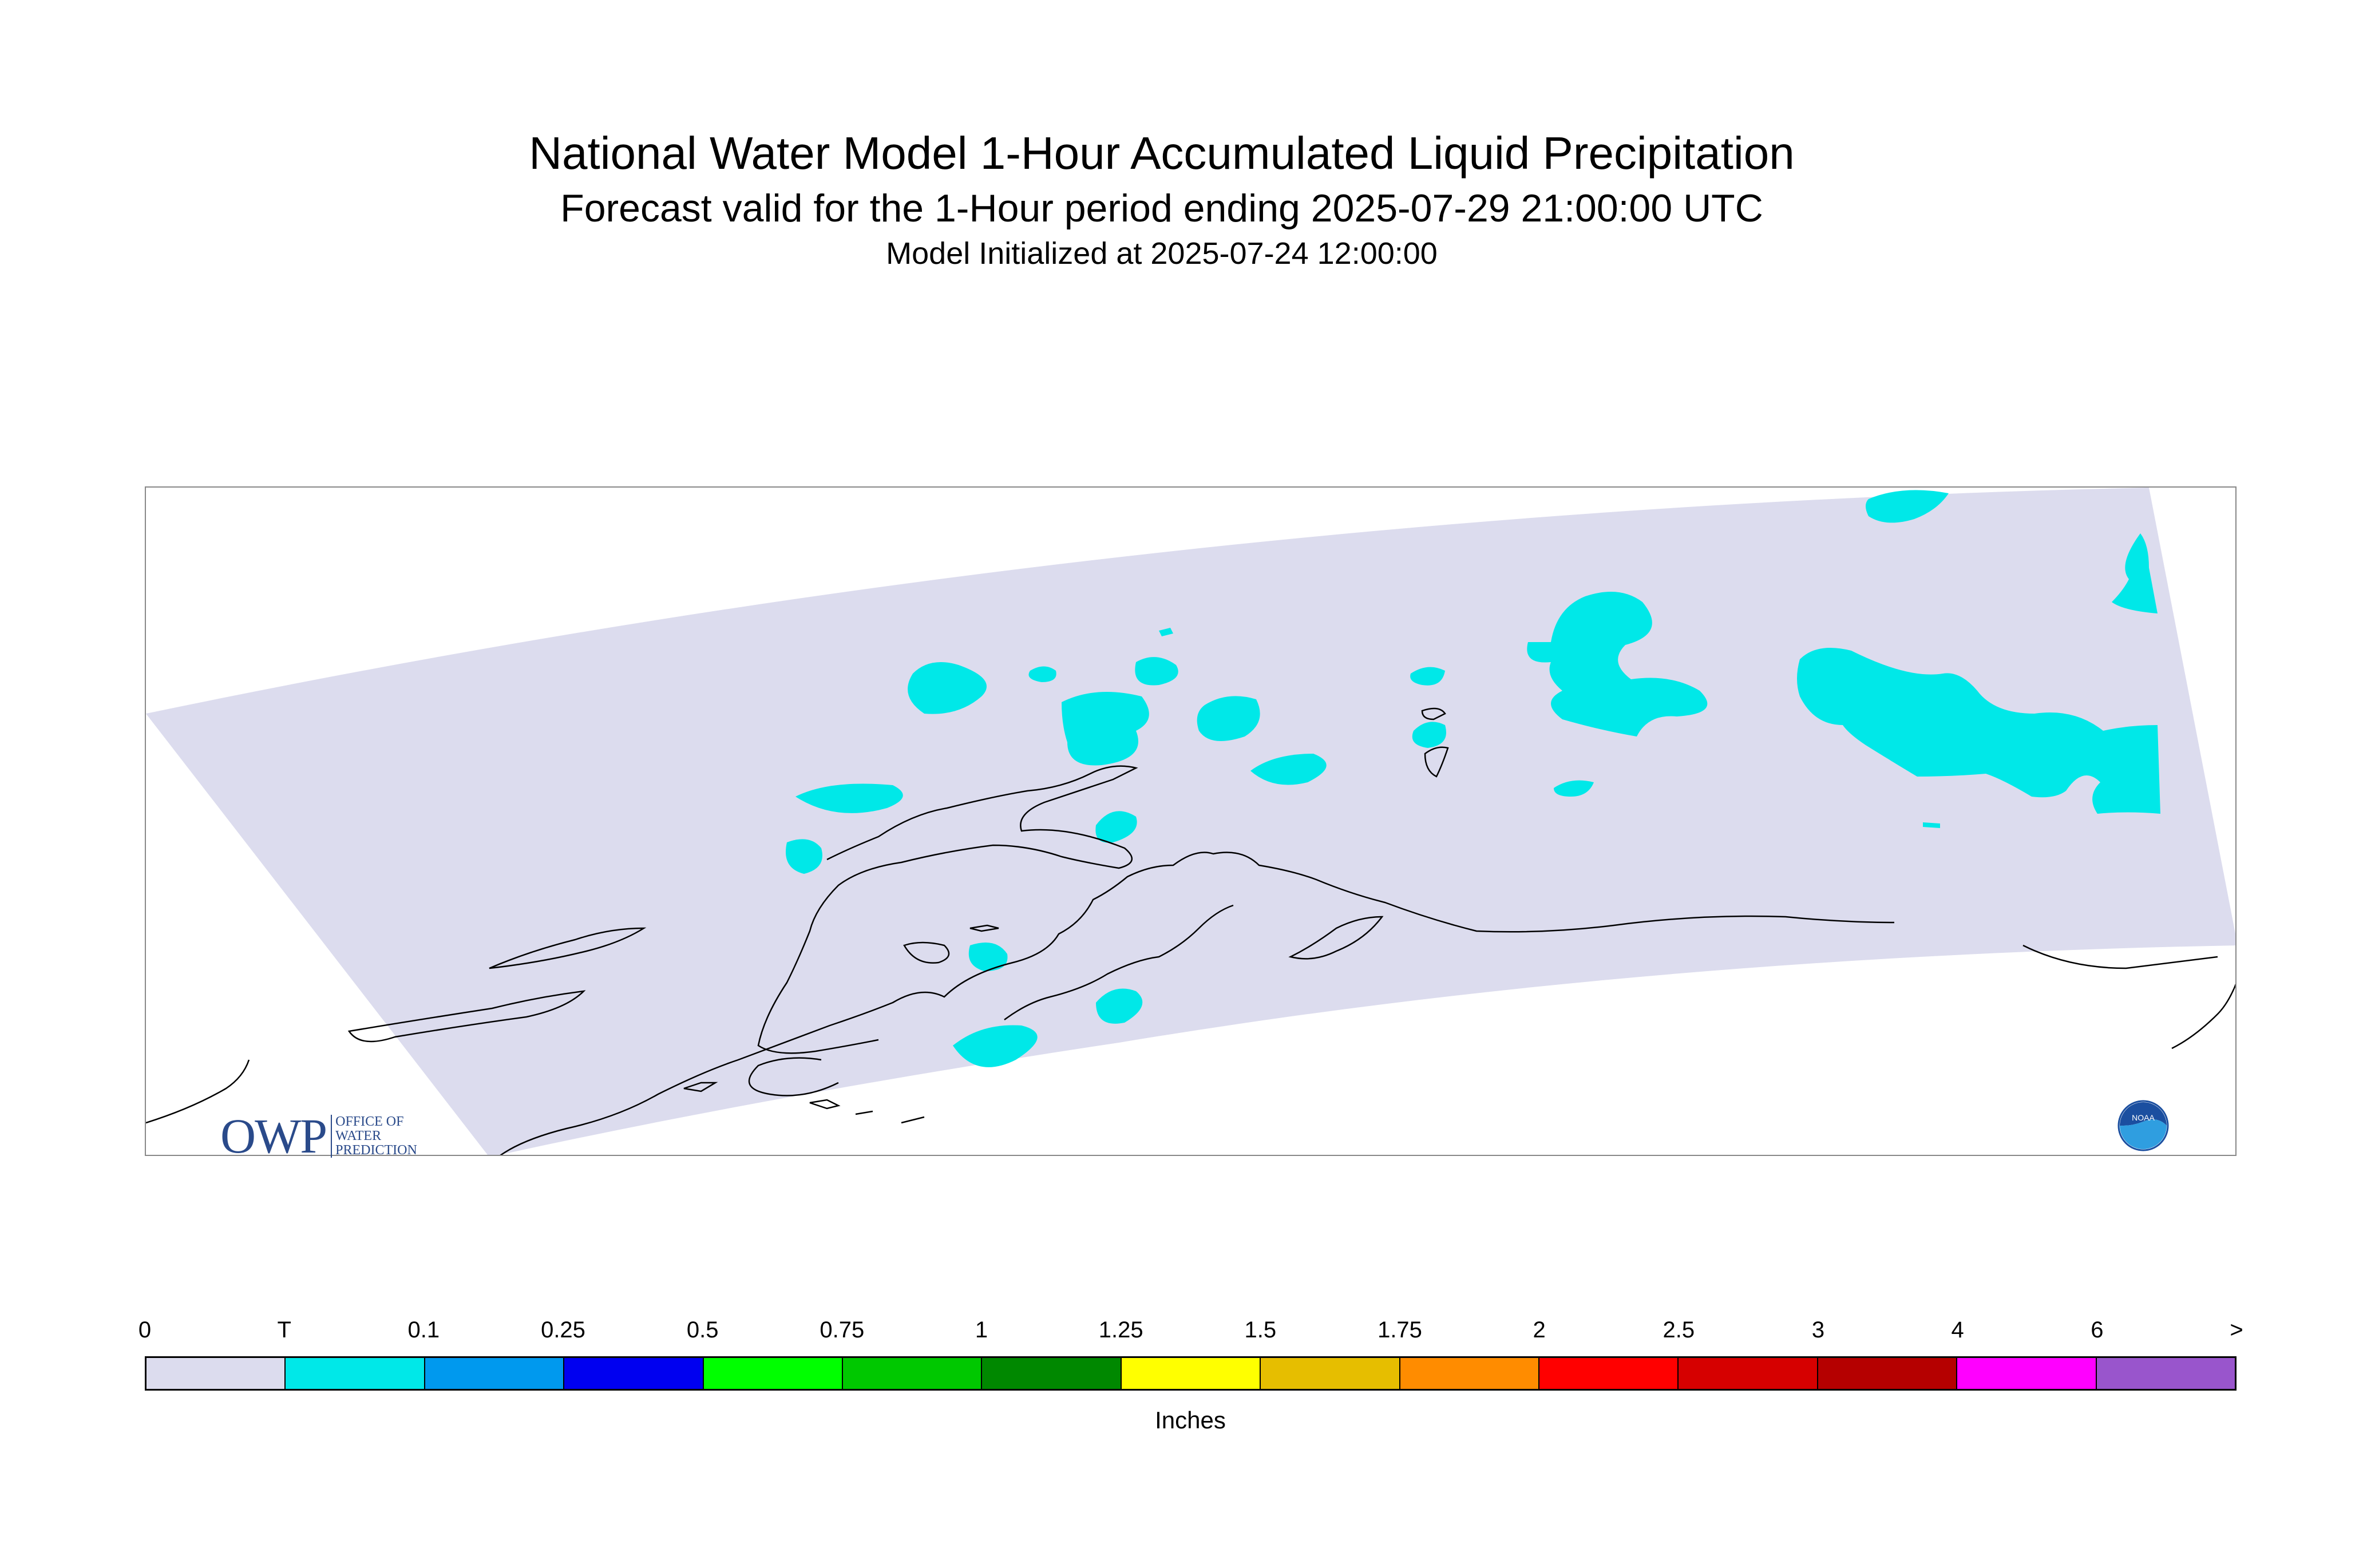 This screenshot has width=2375, height=1568. Describe the element at coordinates (376, 1150) in the screenshot. I see `owp-logo-line: PREDICTION` at that location.